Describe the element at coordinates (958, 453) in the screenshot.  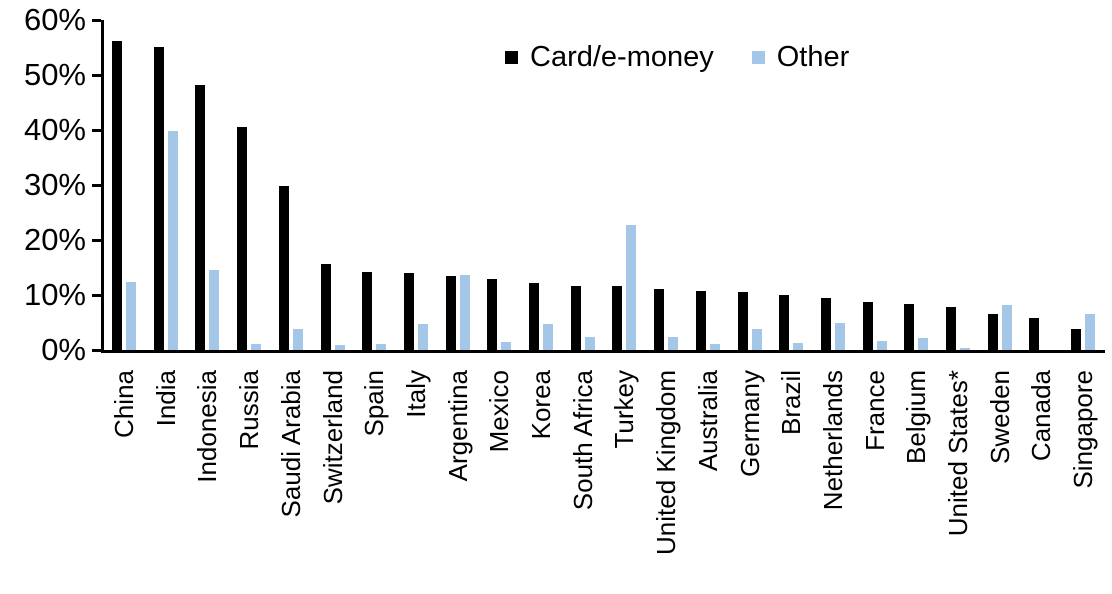
I see `x-axis-label-united-states: United States*` at that location.